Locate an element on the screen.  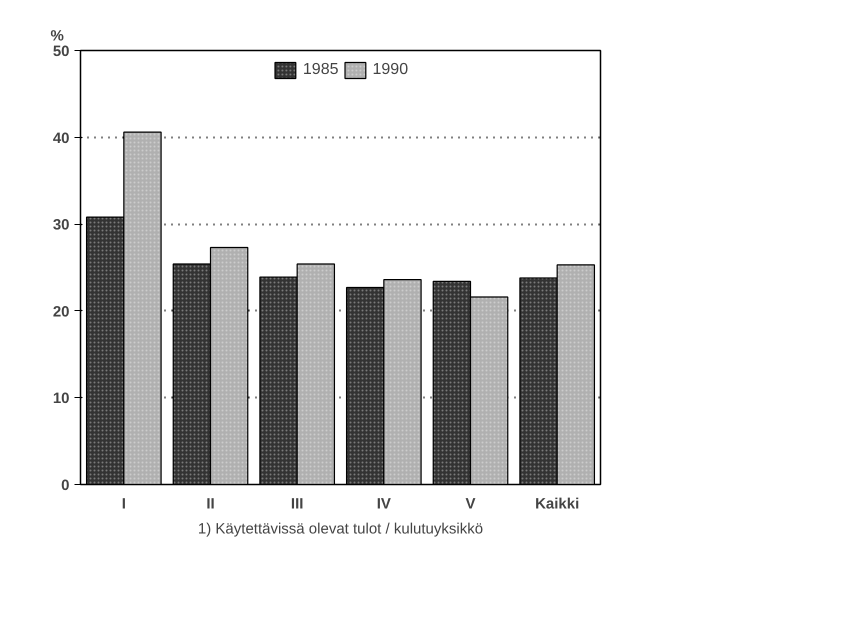
x-tick-label: I is located at coordinates (124, 504).